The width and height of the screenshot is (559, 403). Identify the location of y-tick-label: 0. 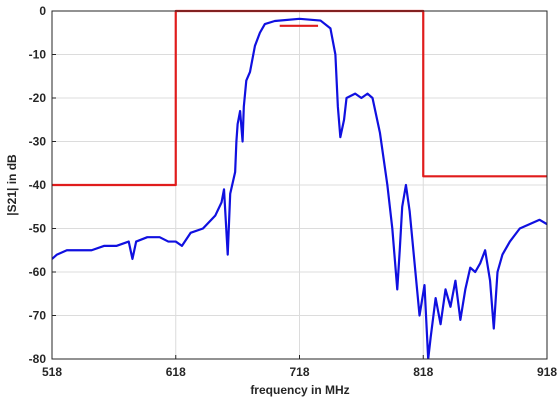
(42, 11).